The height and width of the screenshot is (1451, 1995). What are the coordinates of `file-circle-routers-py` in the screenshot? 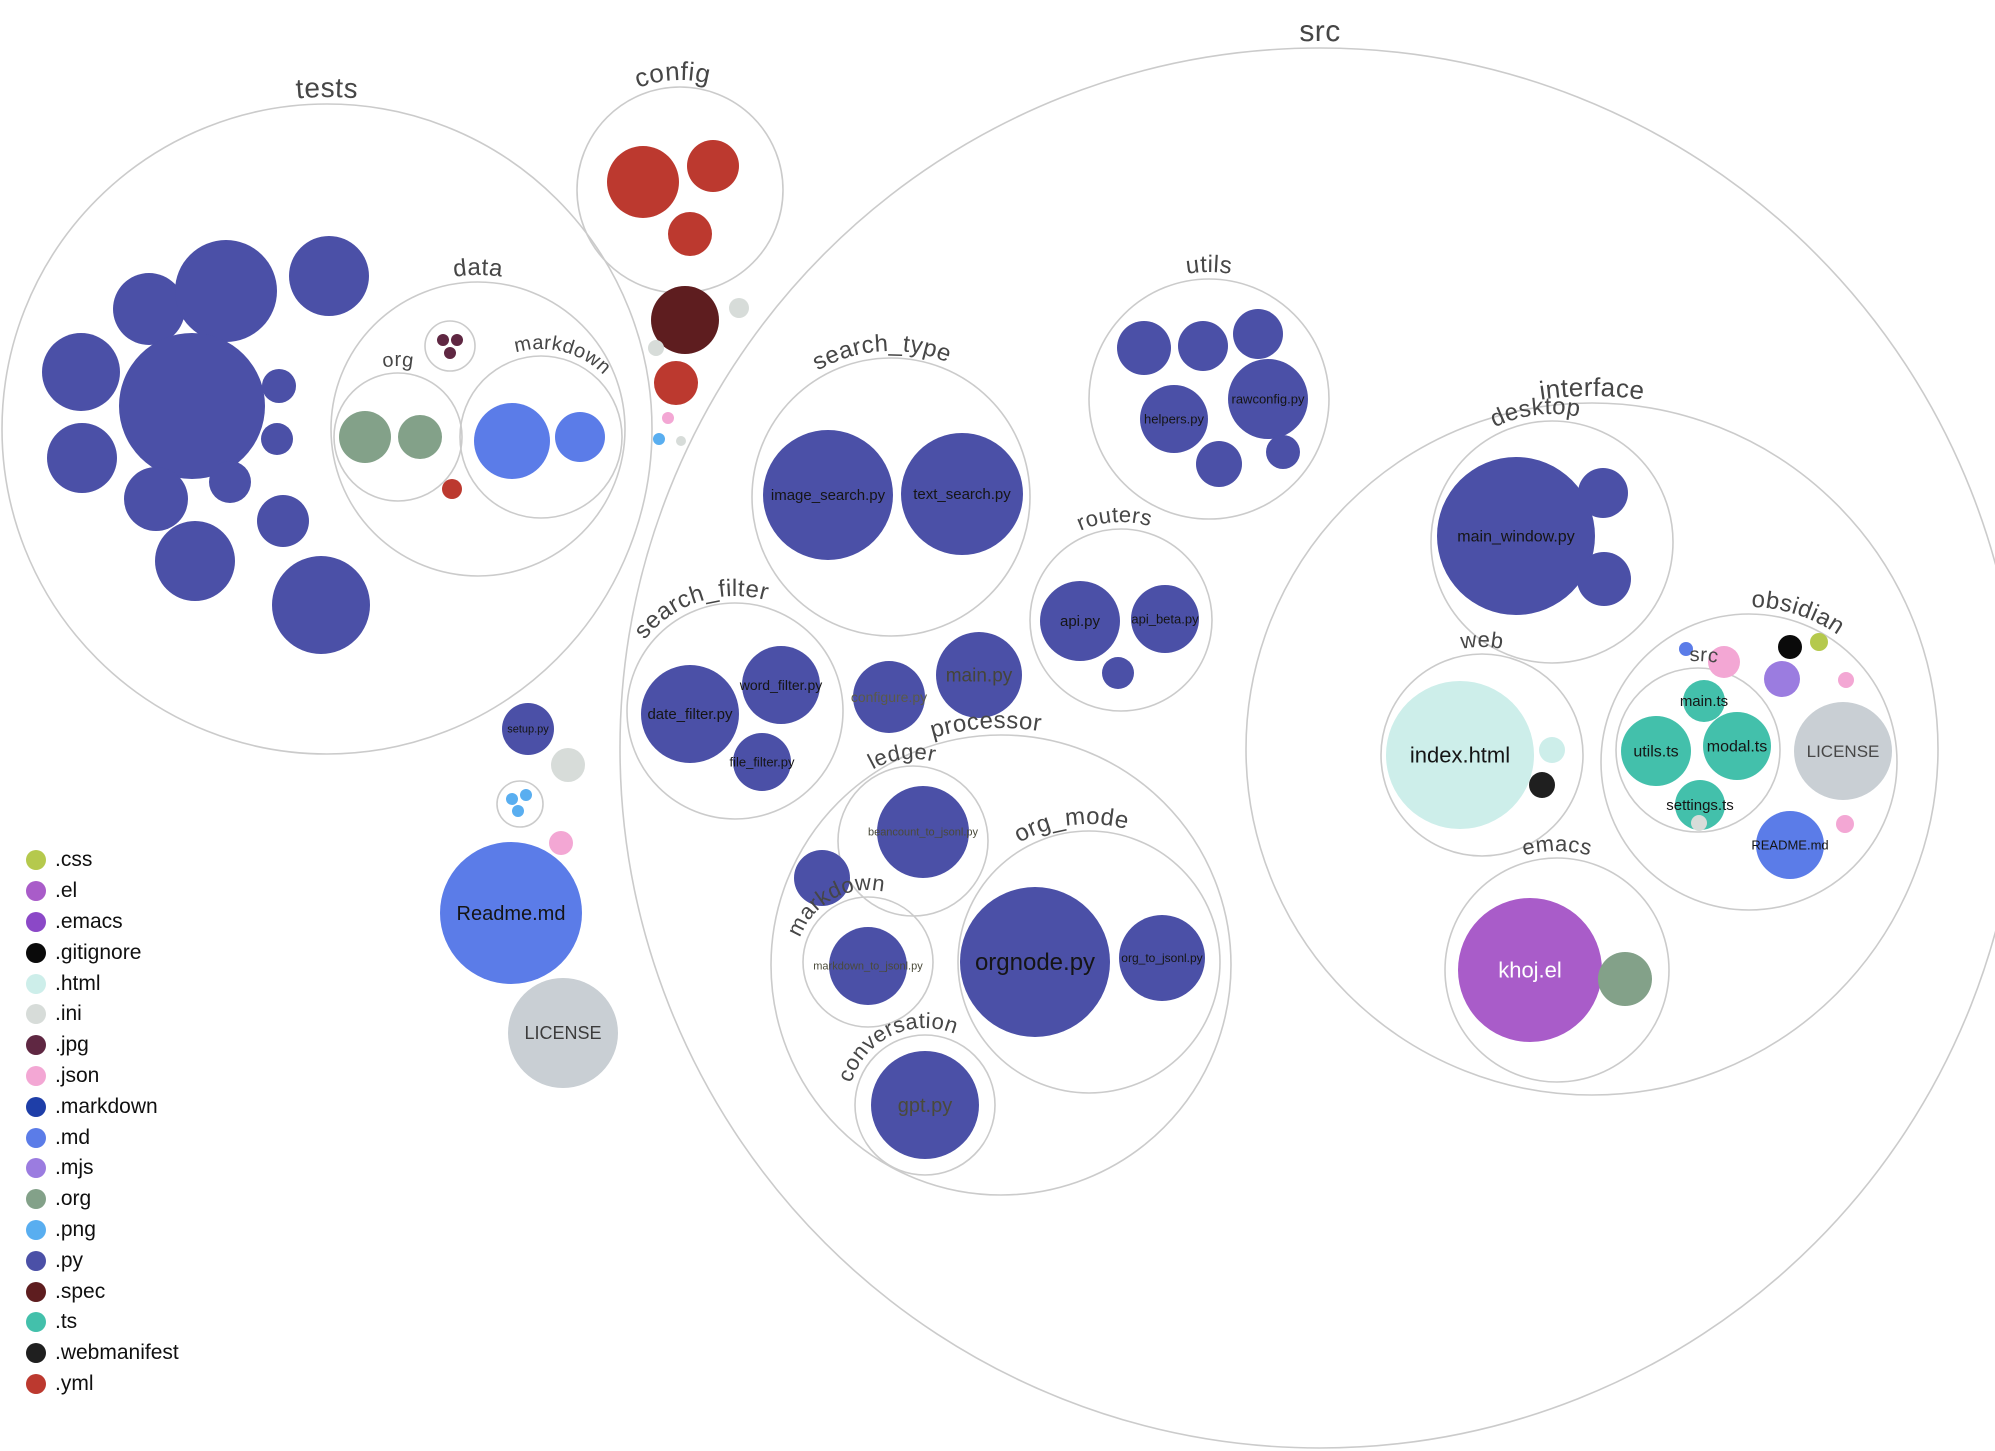 It's located at (1118, 673).